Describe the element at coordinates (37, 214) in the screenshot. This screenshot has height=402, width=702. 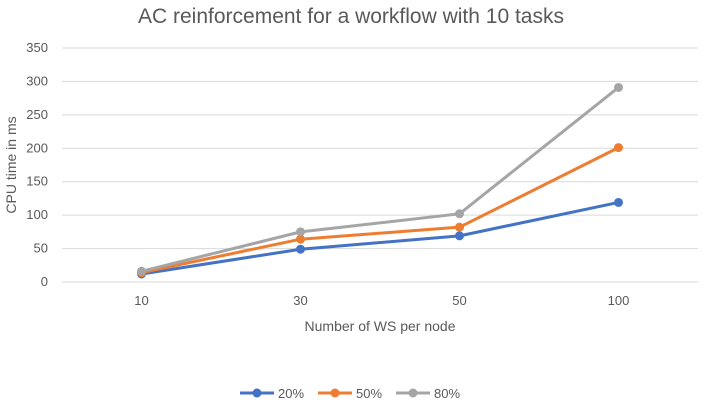
I see `y-tick-label: 100` at that location.